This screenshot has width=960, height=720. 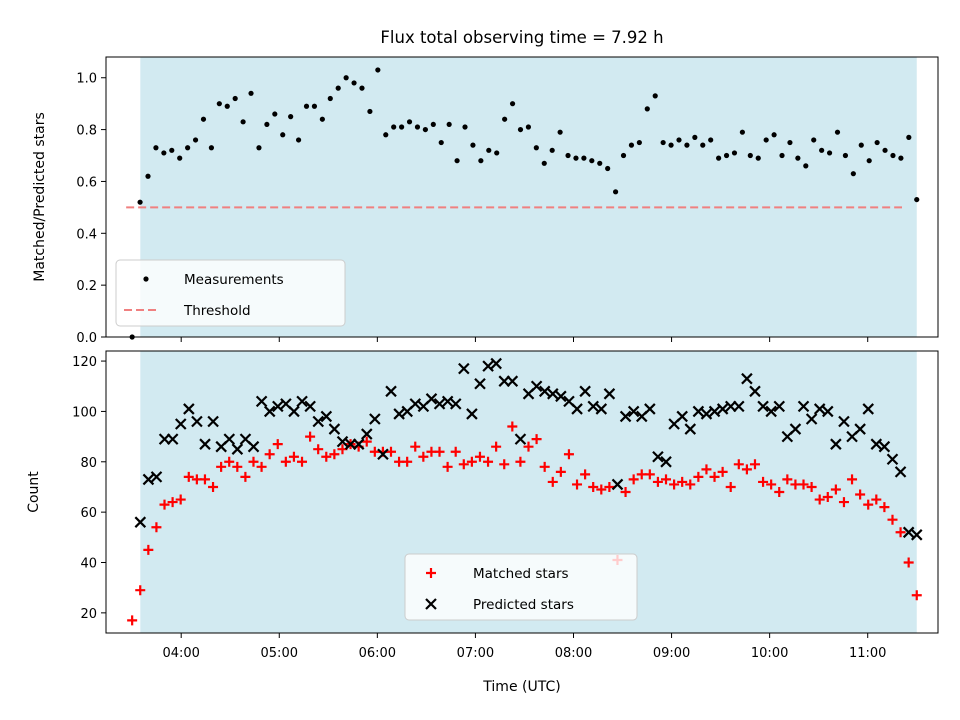 I want to click on x-tick-label: 05:00, so click(x=279, y=653).